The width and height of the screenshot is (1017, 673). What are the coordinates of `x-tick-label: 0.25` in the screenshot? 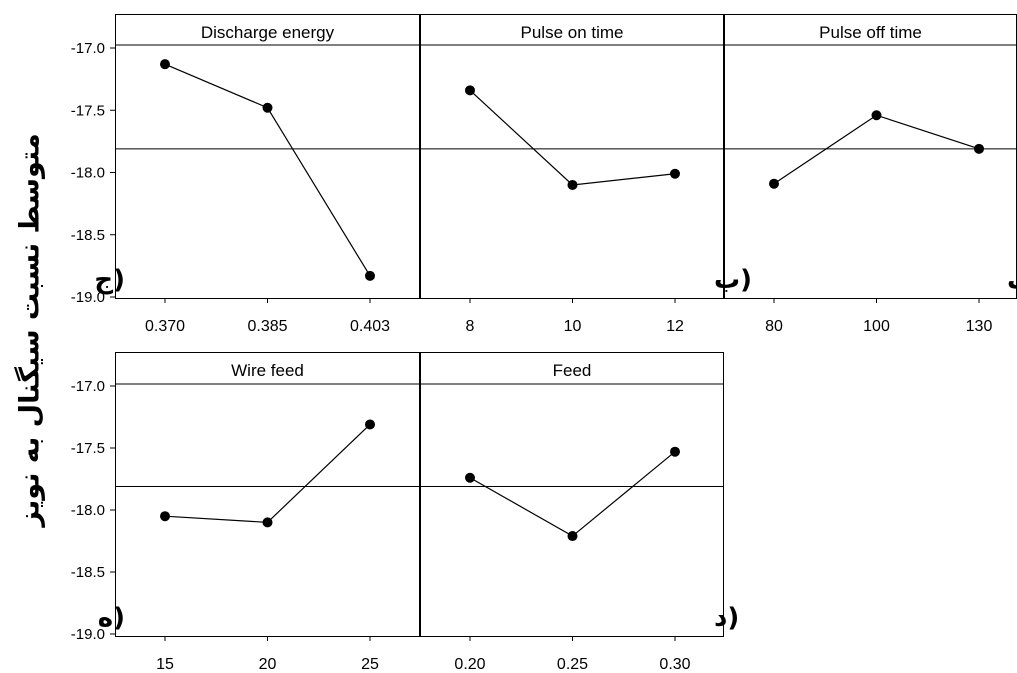 It's located at (572, 664).